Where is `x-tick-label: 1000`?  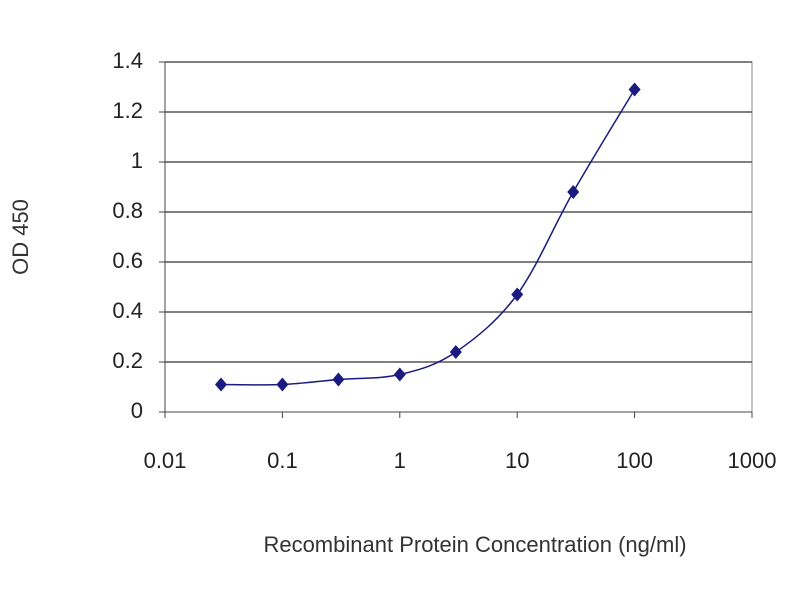
x-tick-label: 1000 is located at coordinates (752, 460).